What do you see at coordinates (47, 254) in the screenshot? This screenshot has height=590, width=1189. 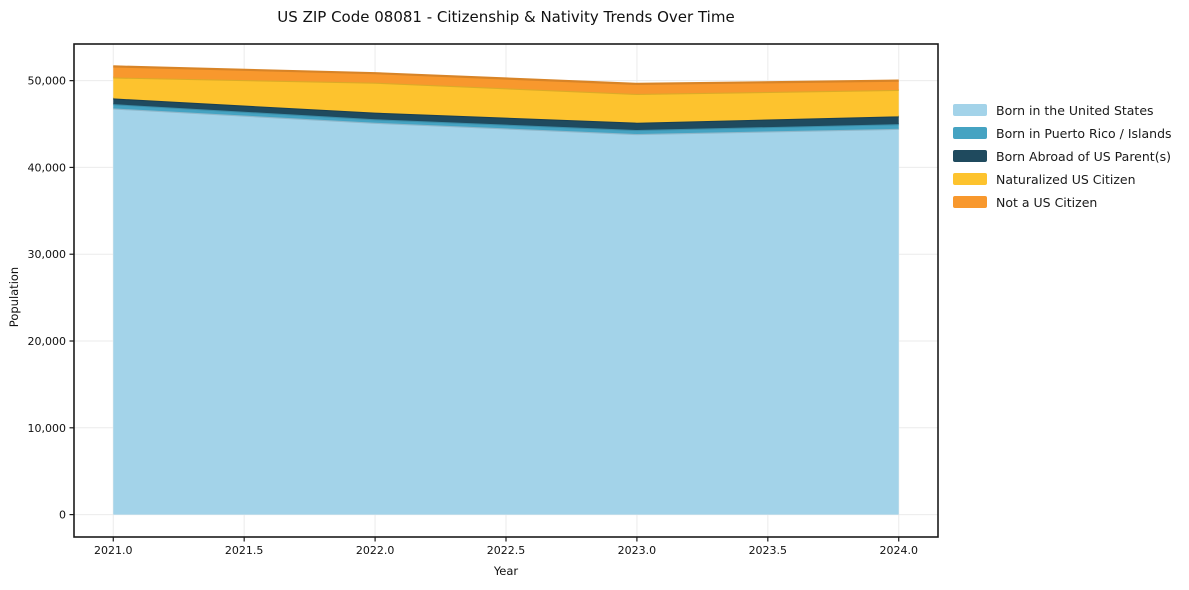 I see `y-tick-label: 30,000` at bounding box center [47, 254].